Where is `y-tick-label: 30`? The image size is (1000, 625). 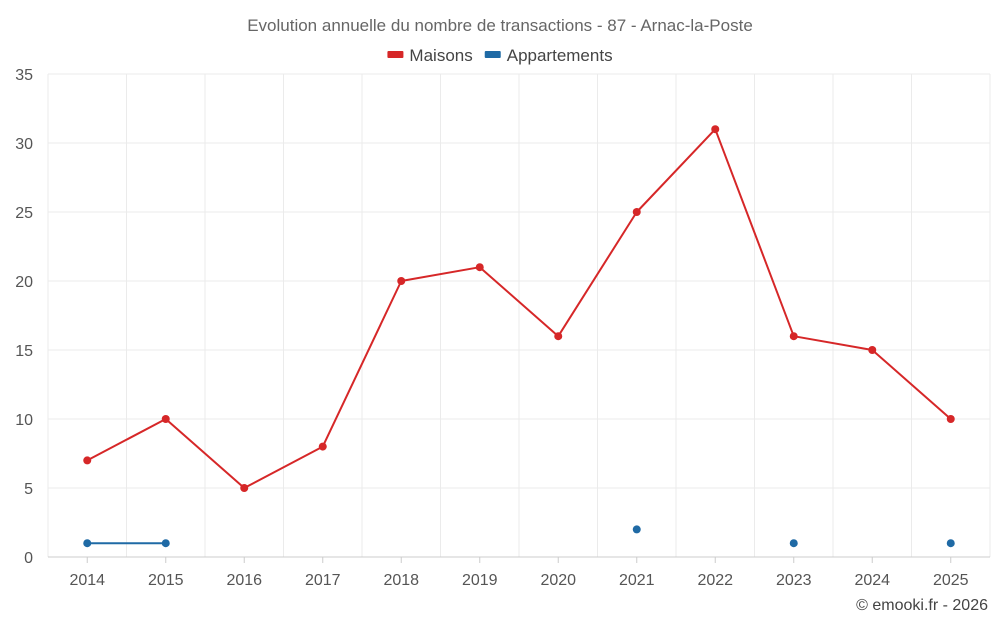
y-tick-label: 30 is located at coordinates (24, 144).